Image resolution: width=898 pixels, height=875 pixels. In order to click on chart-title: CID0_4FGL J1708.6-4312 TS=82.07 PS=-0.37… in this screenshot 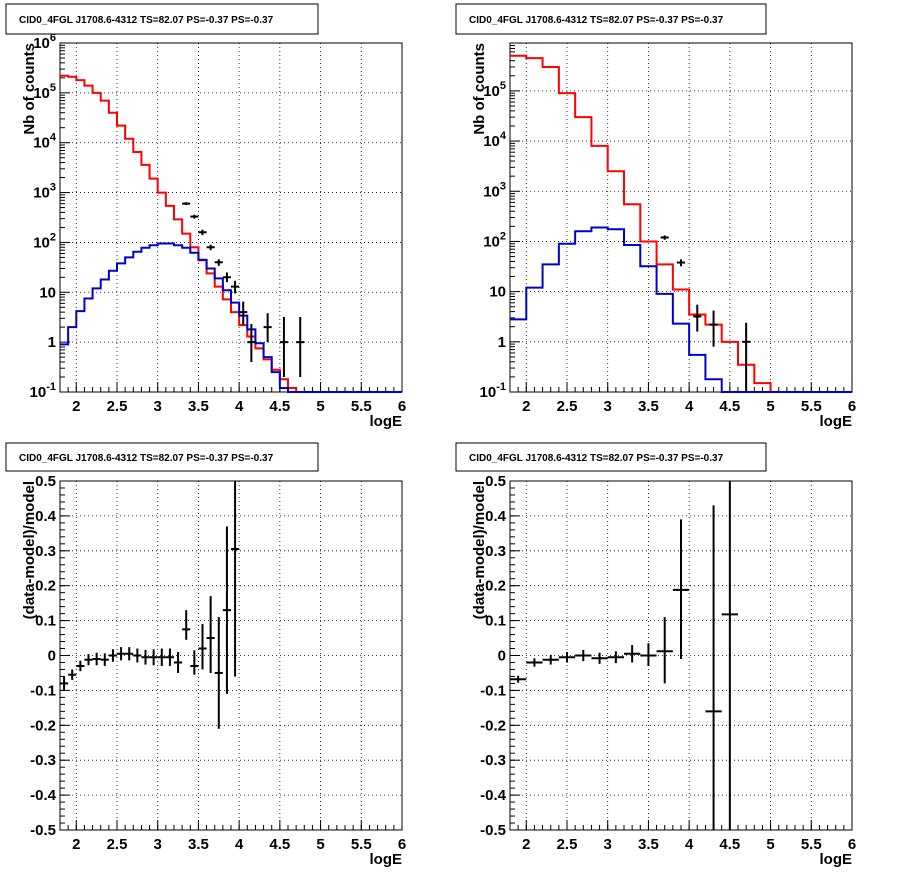, I will do `click(146, 20)`.